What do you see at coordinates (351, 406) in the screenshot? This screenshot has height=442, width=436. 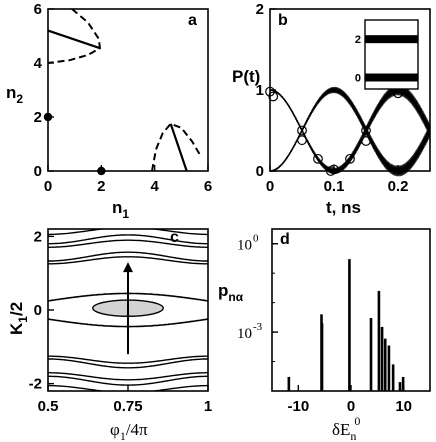 I see `d-xtick-label: 0` at bounding box center [351, 406].